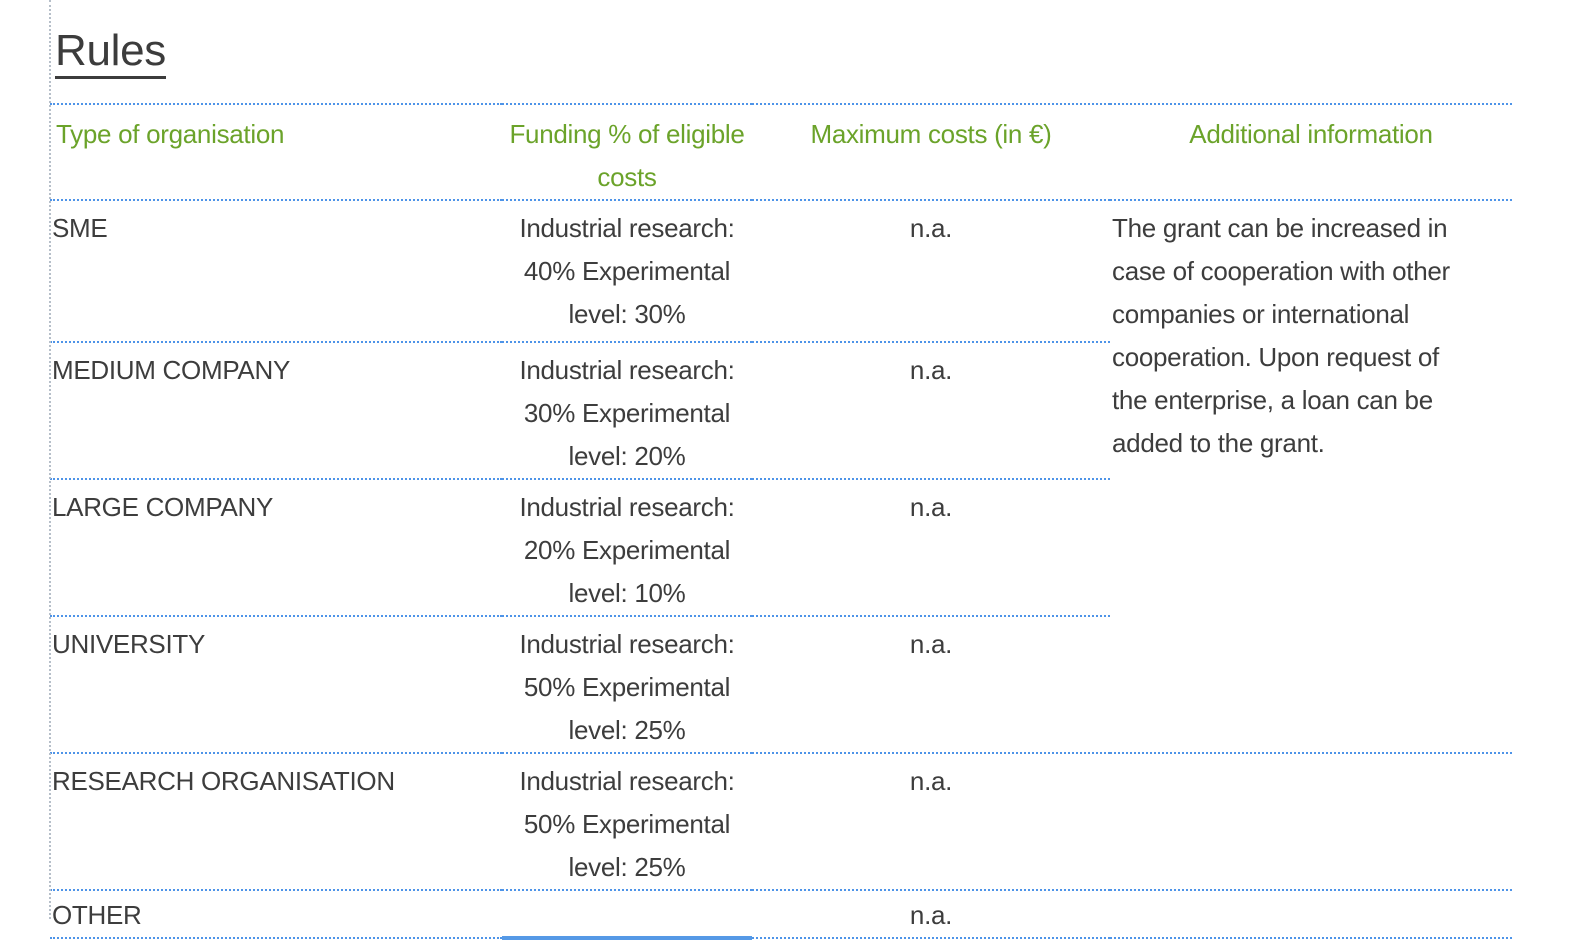 This screenshot has width=1582, height=940. What do you see at coordinates (276, 271) in the screenshot?
I see `cell-type: SME` at bounding box center [276, 271].